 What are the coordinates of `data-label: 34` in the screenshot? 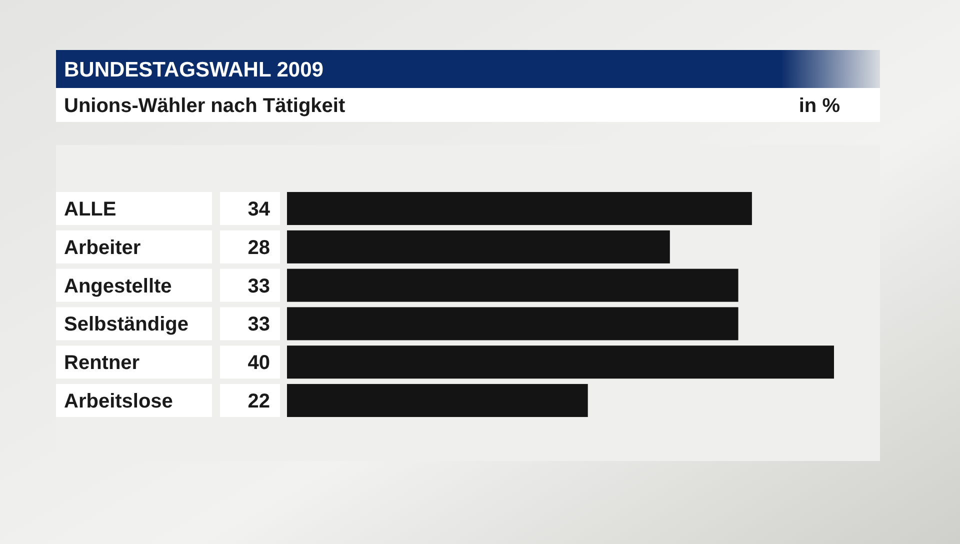 It's located at (259, 209).